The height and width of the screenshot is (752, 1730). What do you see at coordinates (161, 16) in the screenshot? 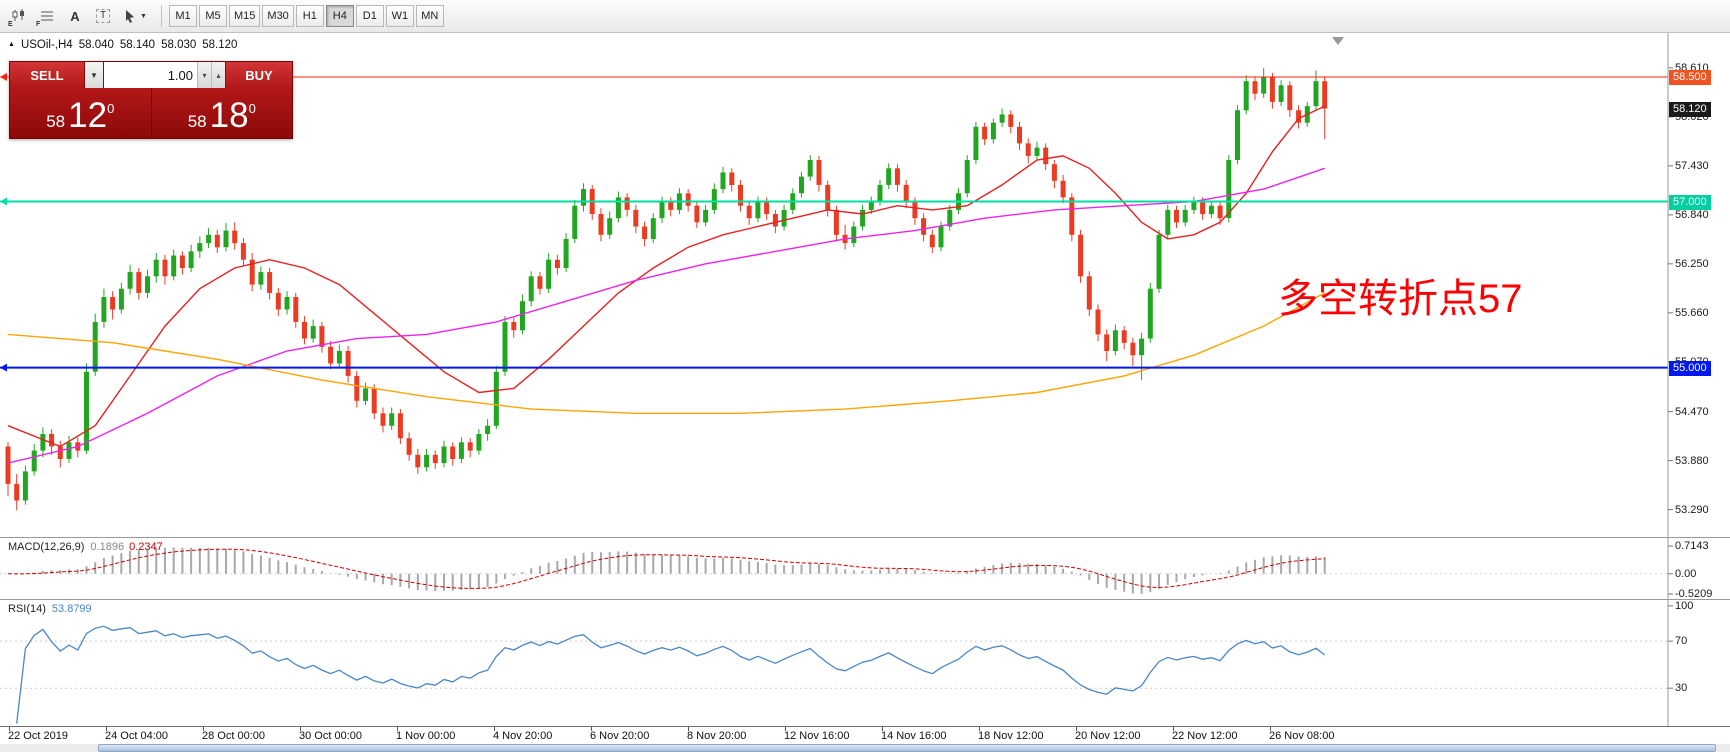
I see `toolbar-separator` at bounding box center [161, 16].